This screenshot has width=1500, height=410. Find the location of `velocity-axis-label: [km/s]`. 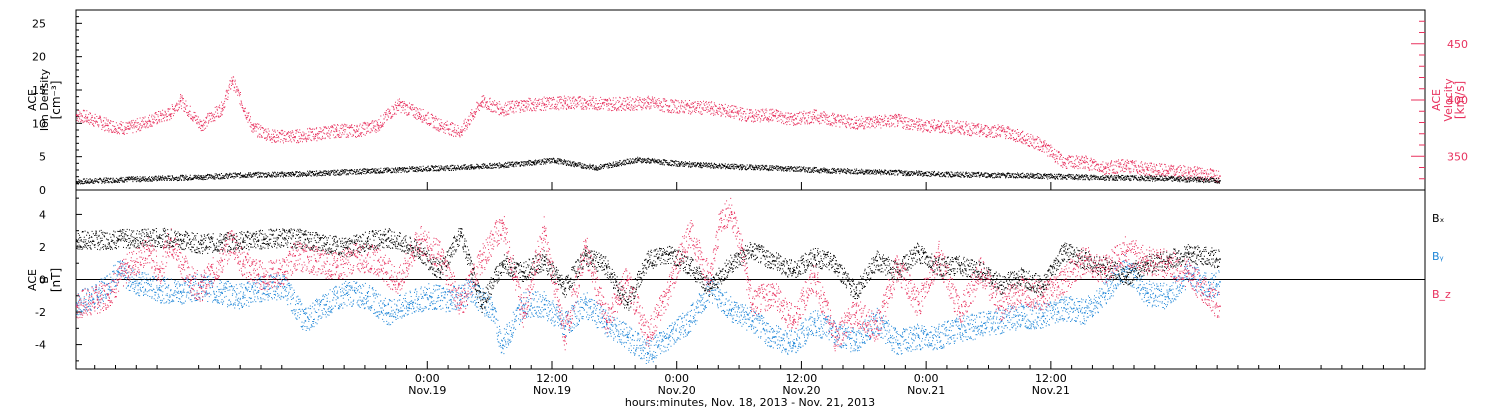

velocity-axis-label: [km/s] is located at coordinates (1460, 100).